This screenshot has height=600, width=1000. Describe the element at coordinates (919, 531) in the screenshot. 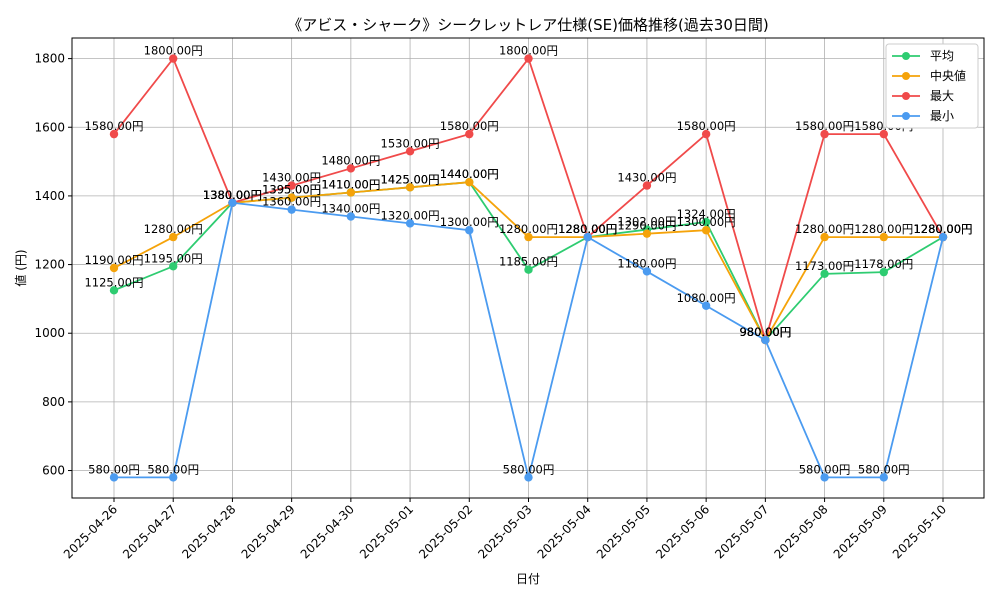

I see `x-tick-label: 2025-05-10` at that location.